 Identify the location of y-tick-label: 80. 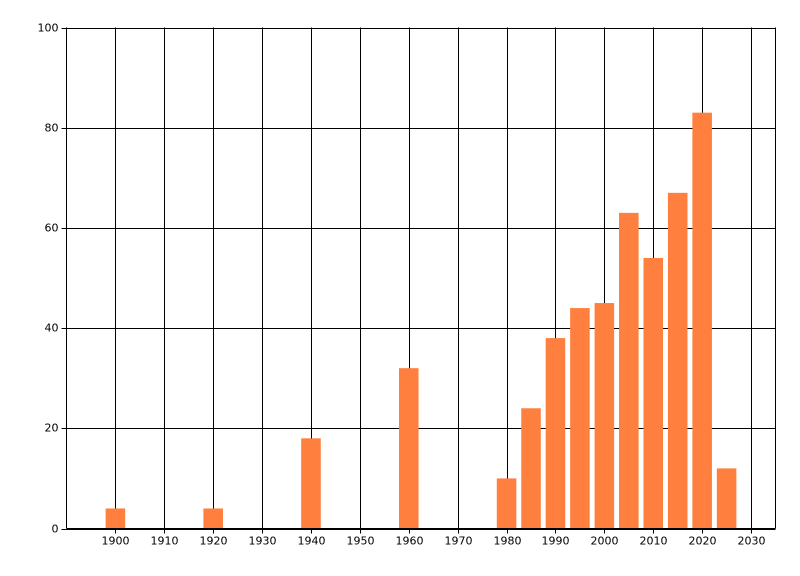
(52, 128).